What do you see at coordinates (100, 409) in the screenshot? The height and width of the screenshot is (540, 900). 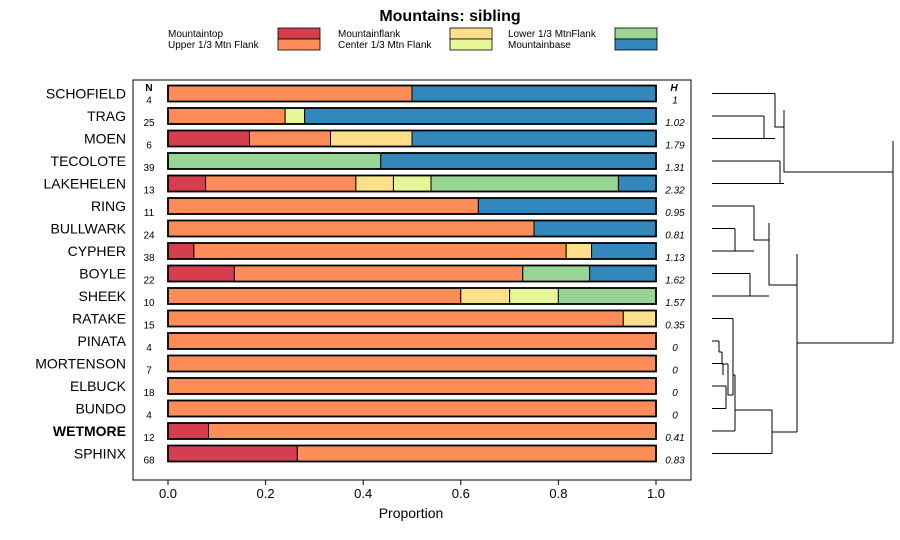 I see `row-label: BUNDO` at bounding box center [100, 409].